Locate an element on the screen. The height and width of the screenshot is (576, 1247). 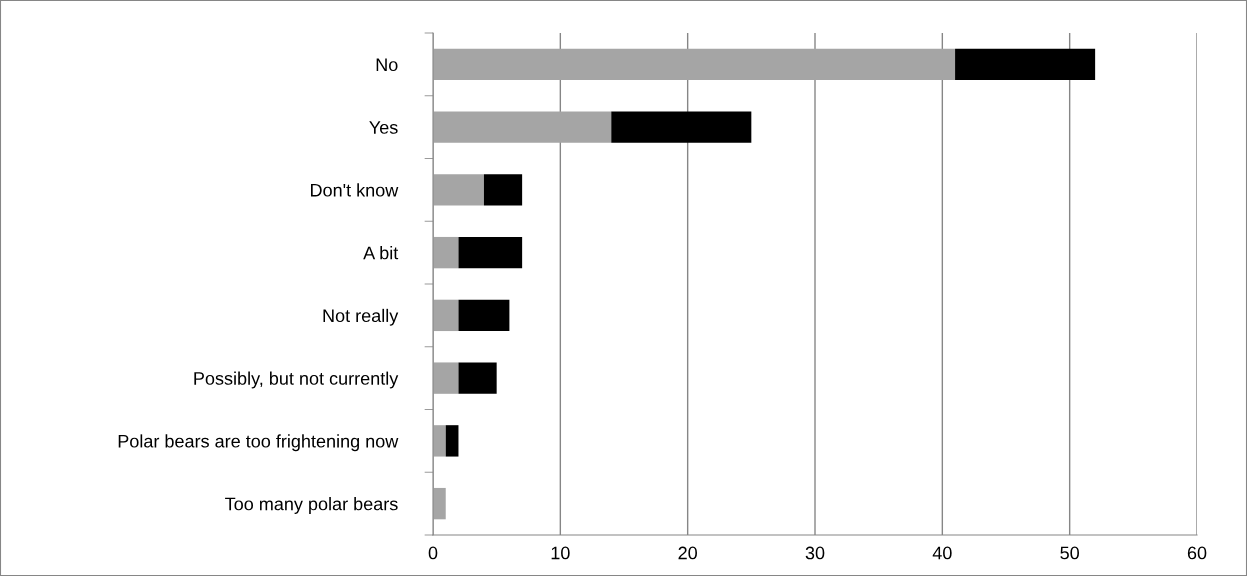
y-tick-label: Too many polar bears is located at coordinates (311, 505).